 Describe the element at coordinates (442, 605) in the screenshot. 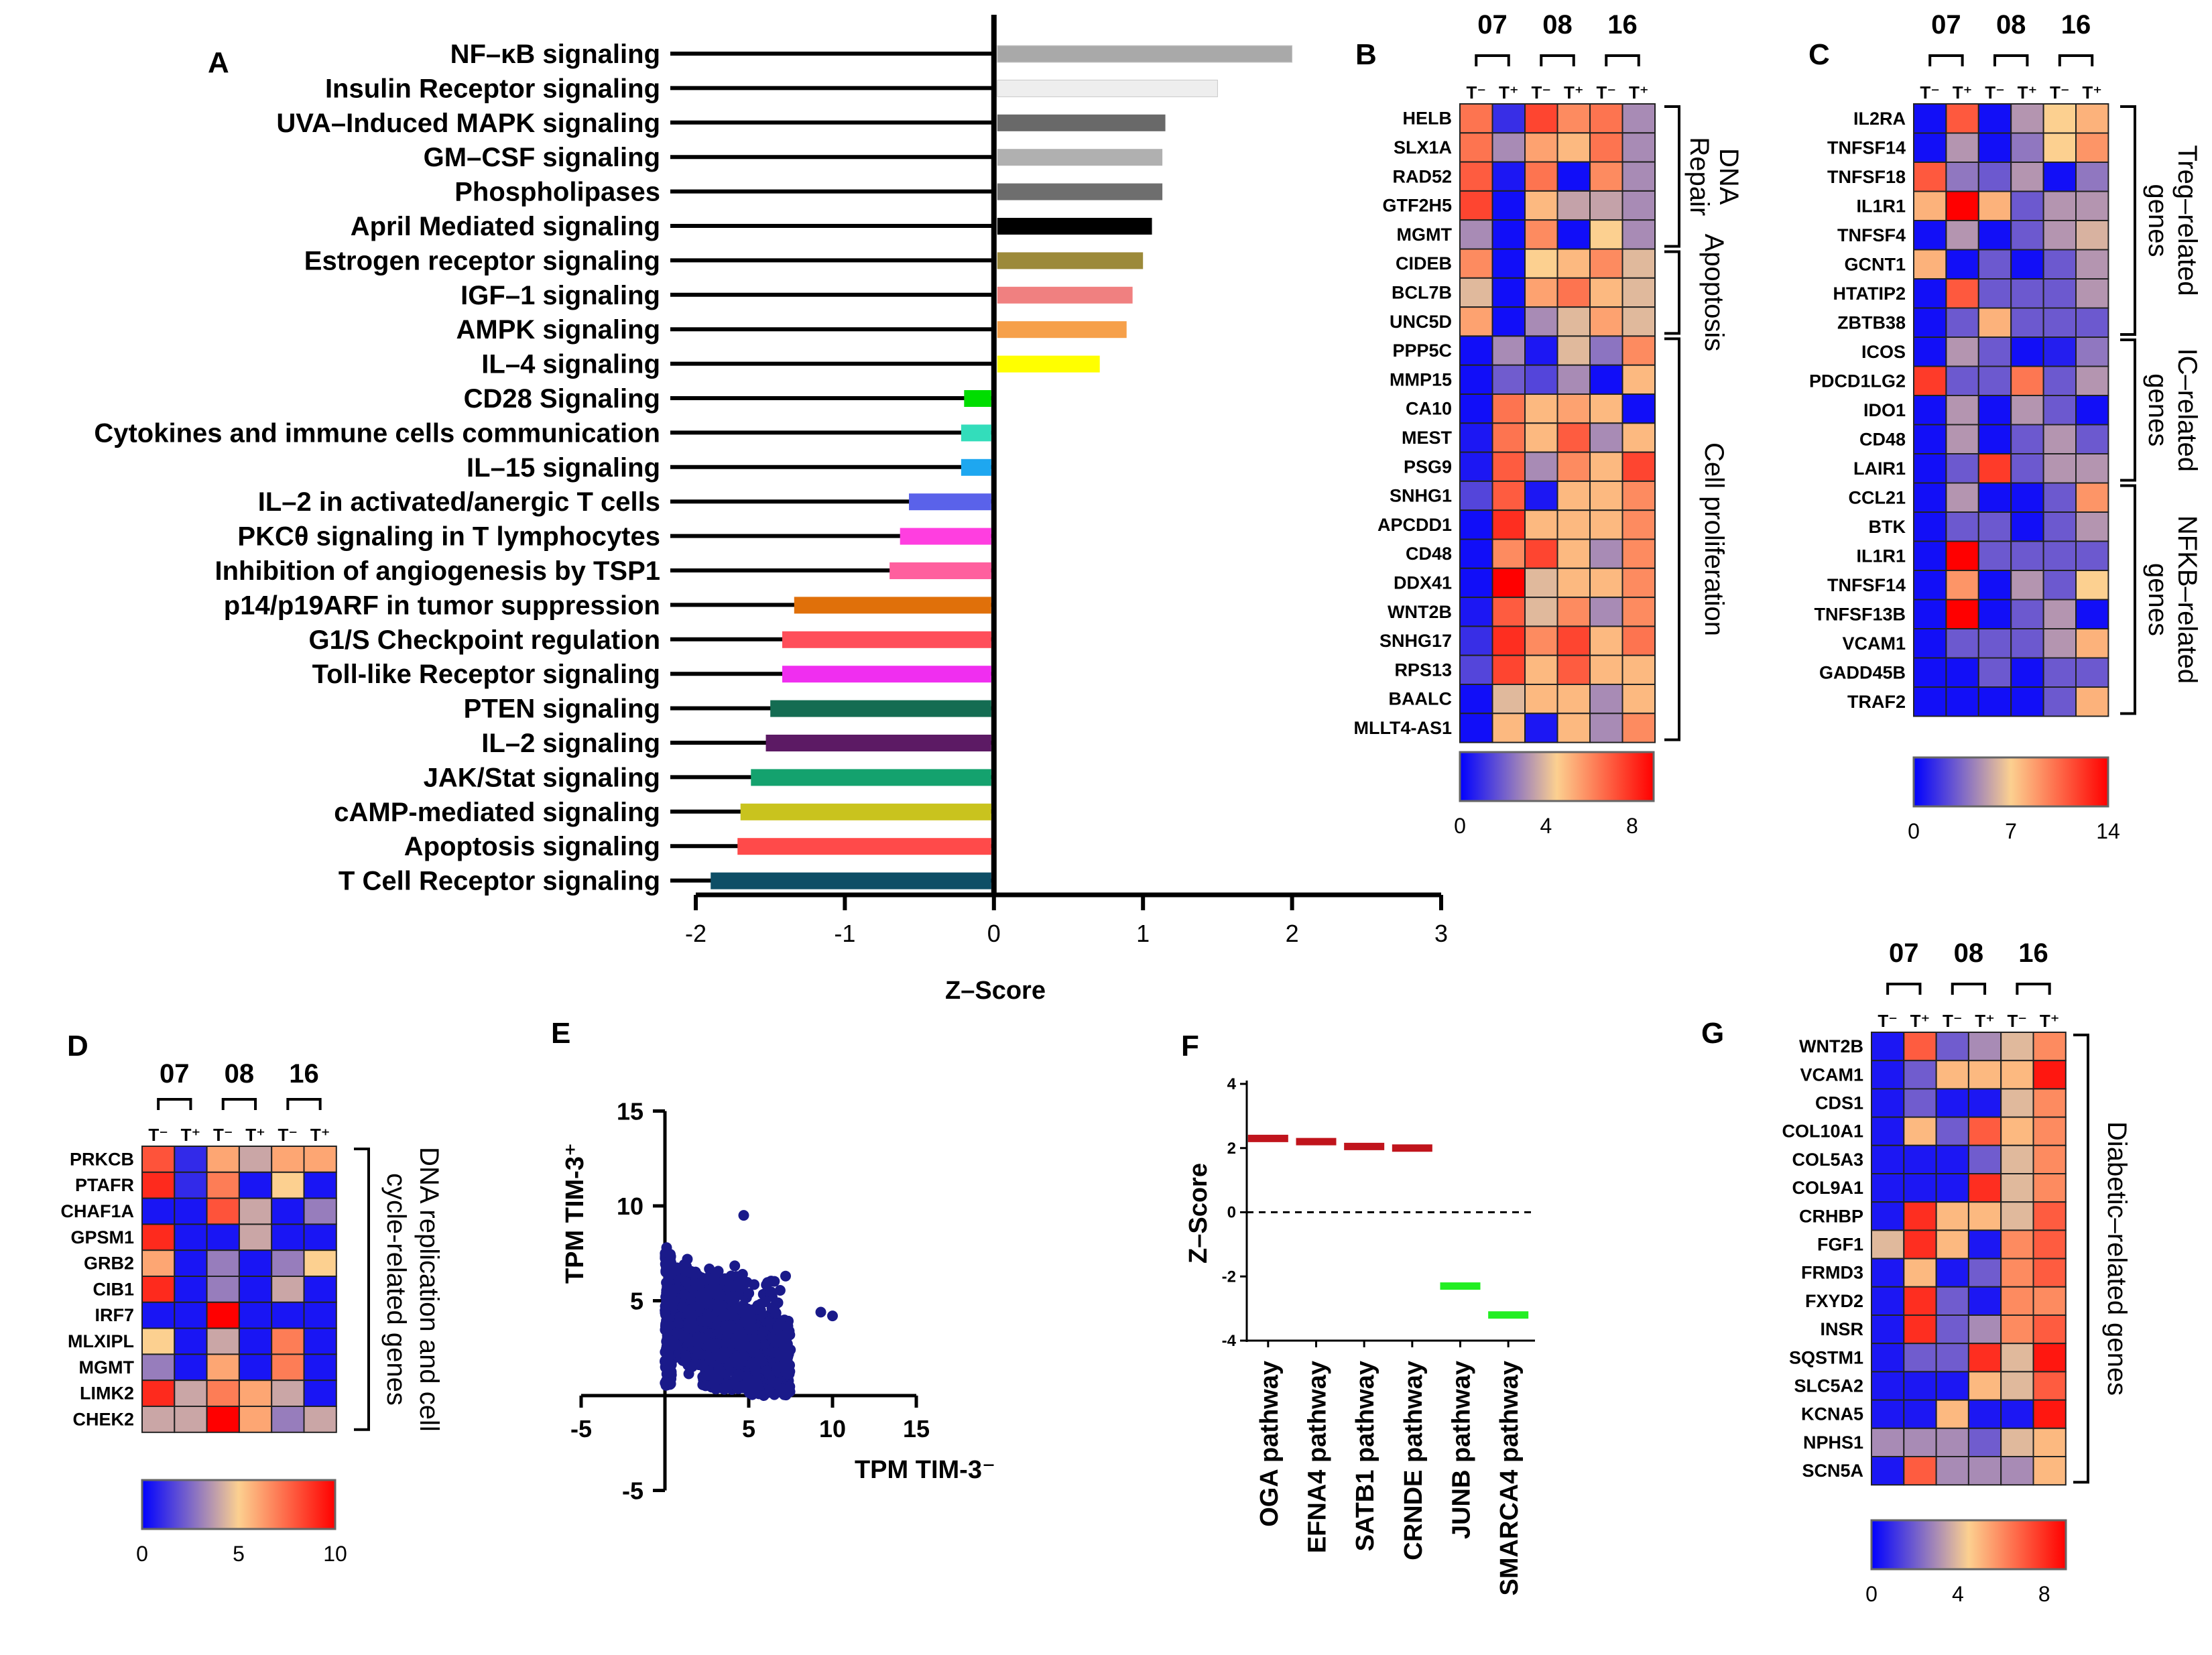

I see `a-category-label: p14/p19ARF in tumor suppression` at that location.